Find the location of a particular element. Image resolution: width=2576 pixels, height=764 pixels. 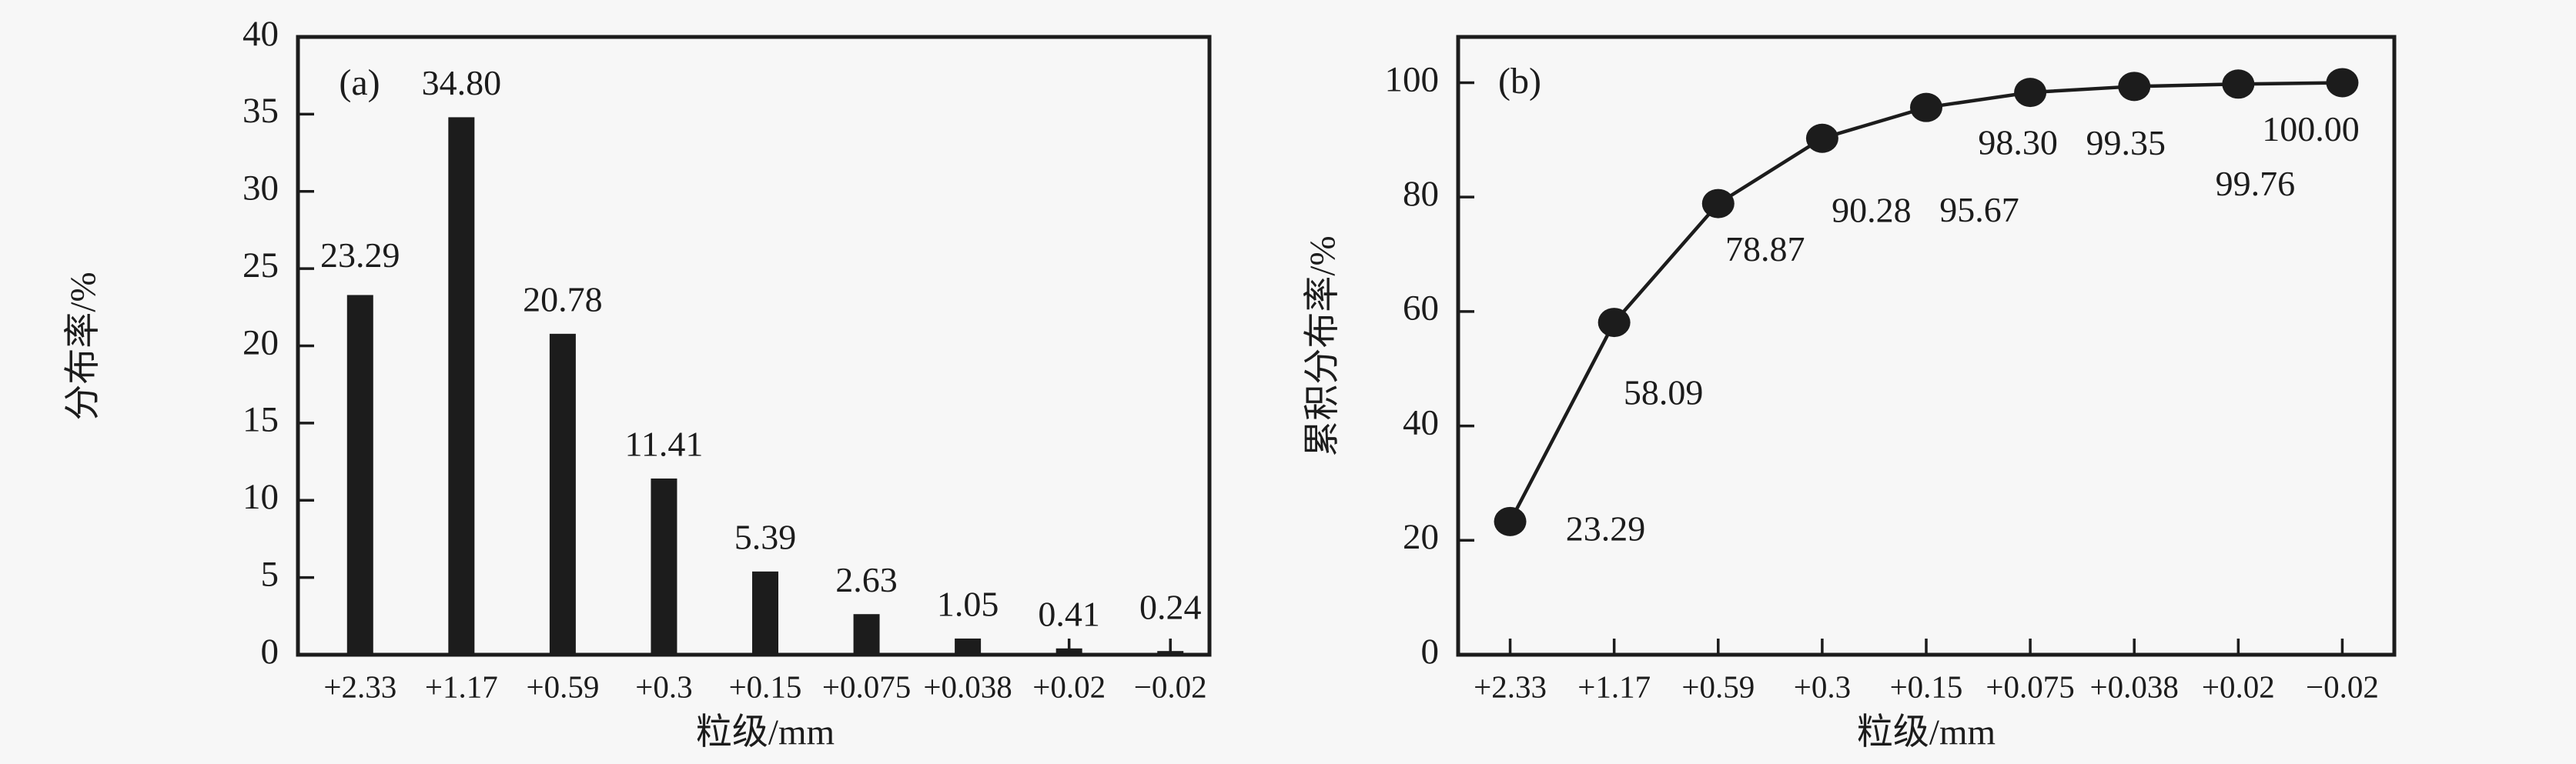

panel-label: (b) is located at coordinates (1519, 82).